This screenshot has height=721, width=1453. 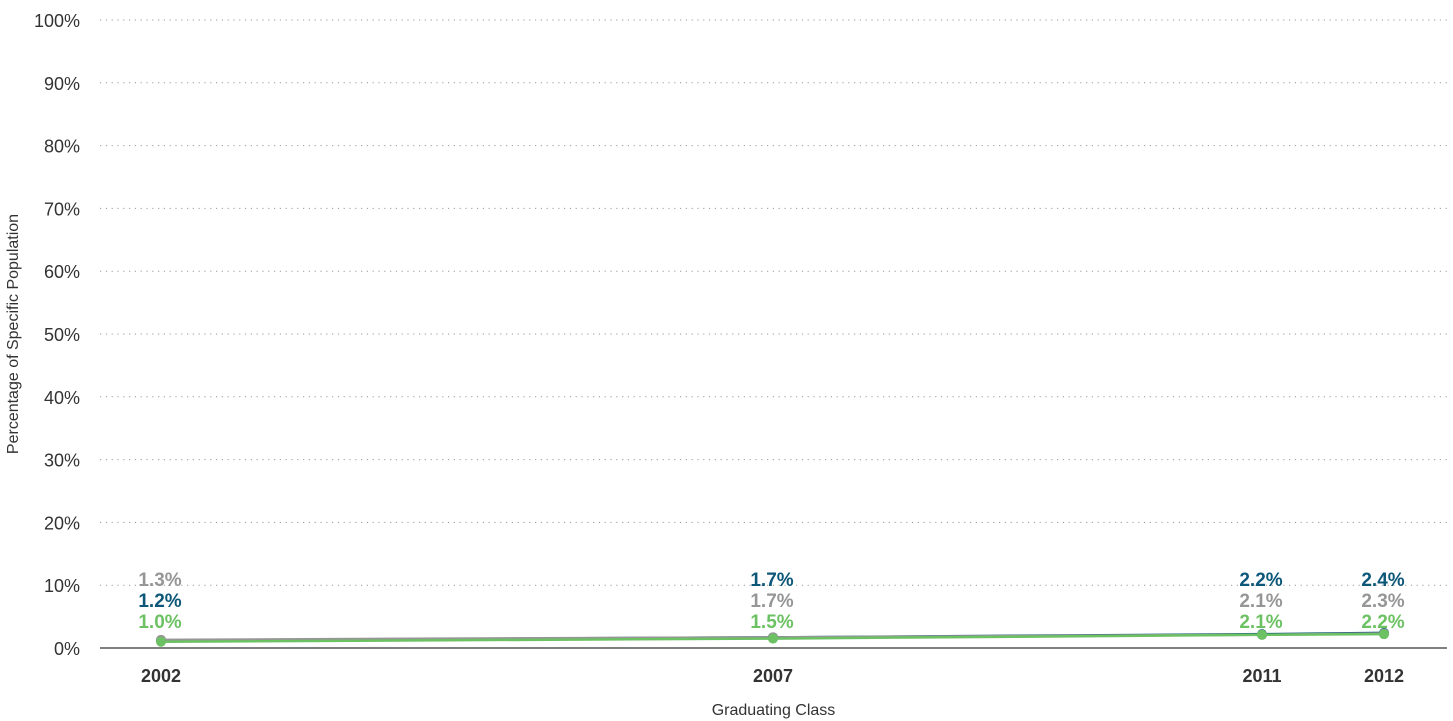 What do you see at coordinates (159, 601) in the screenshot?
I see `data-label: 1.2%` at bounding box center [159, 601].